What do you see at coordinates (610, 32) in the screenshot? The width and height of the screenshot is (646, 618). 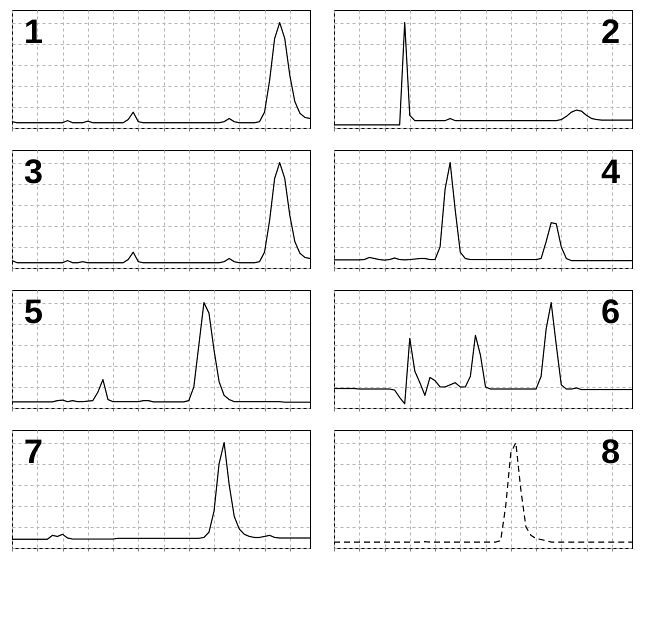 I see `annotation: 2` at bounding box center [610, 32].